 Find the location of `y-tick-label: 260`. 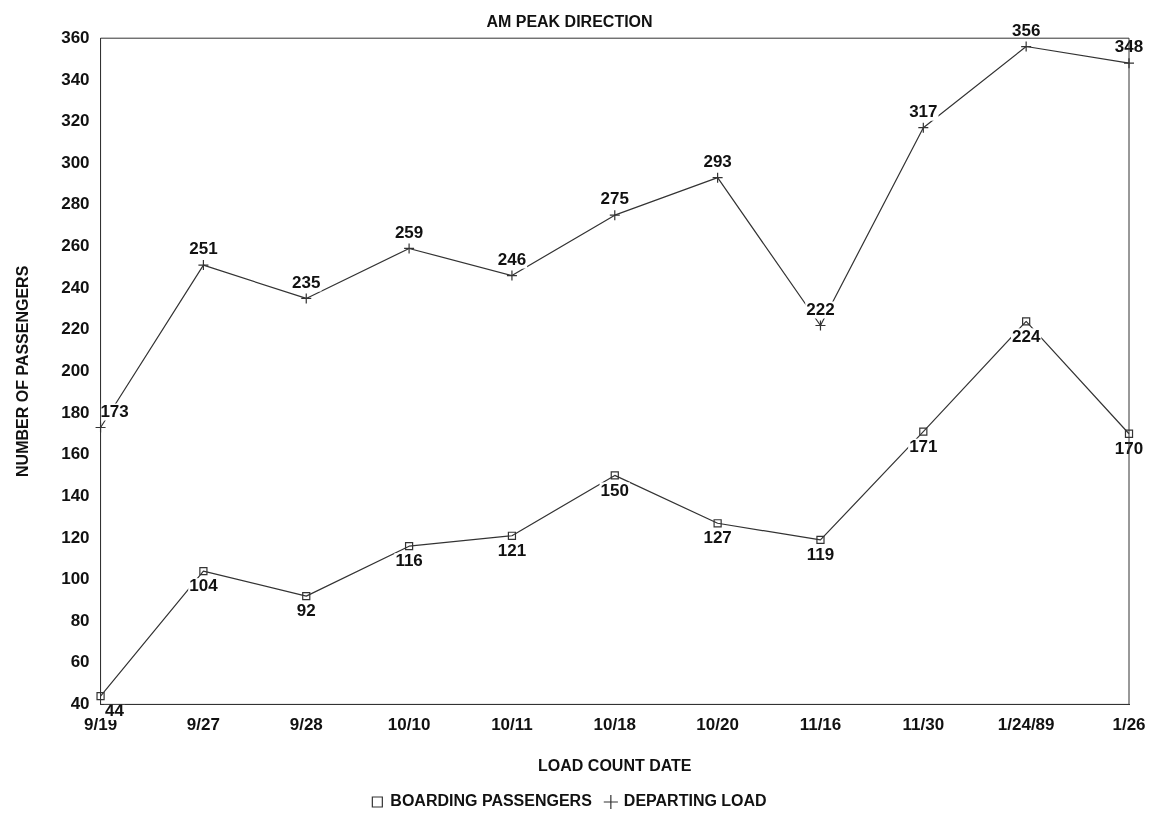

y-tick-label: 260 is located at coordinates (75, 246).